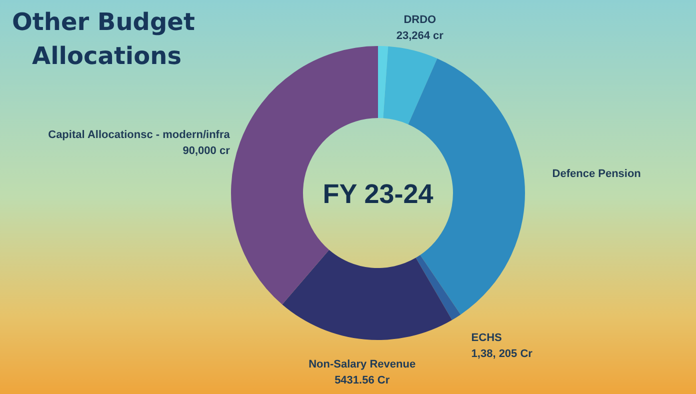 The image size is (696, 394). I want to click on slice-label: Non-Salary Revenue, so click(362, 364).